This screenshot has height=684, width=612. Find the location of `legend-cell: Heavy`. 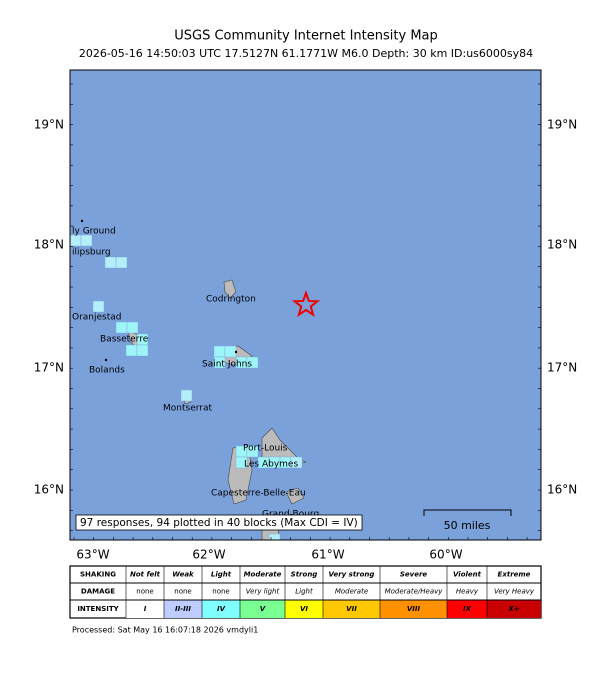

legend-cell: Heavy is located at coordinates (467, 592).